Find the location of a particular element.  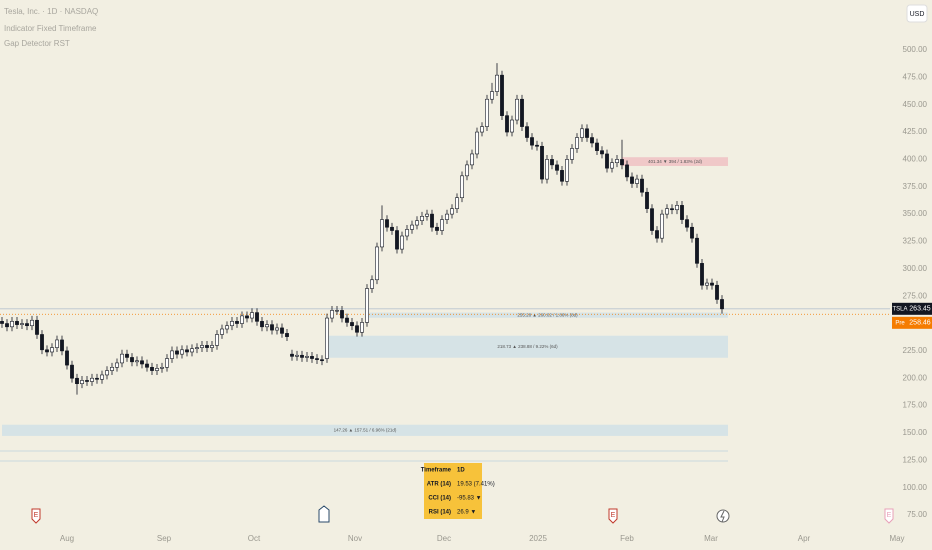

currency: USD is located at coordinates (917, 14).